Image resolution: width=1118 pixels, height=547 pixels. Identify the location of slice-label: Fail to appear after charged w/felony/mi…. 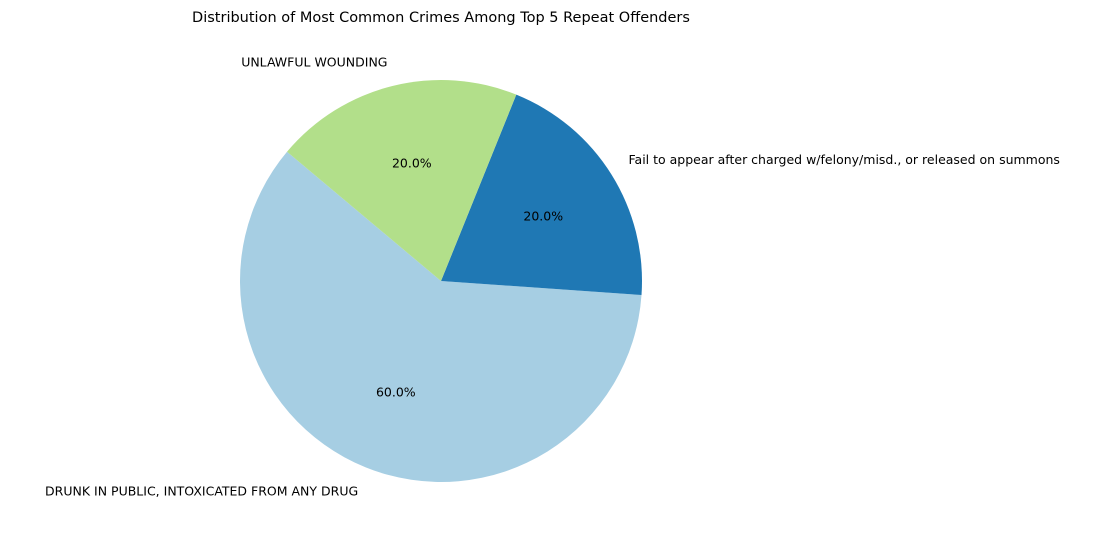
(844, 159).